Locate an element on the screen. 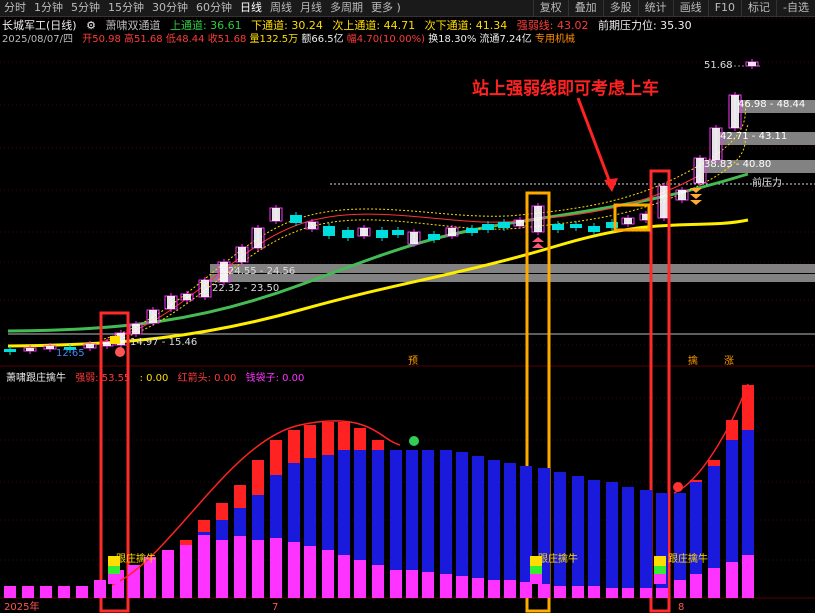 Image resolution: width=815 pixels, height=613 pixels. tab-fenshi: 分时 is located at coordinates (15, 7).